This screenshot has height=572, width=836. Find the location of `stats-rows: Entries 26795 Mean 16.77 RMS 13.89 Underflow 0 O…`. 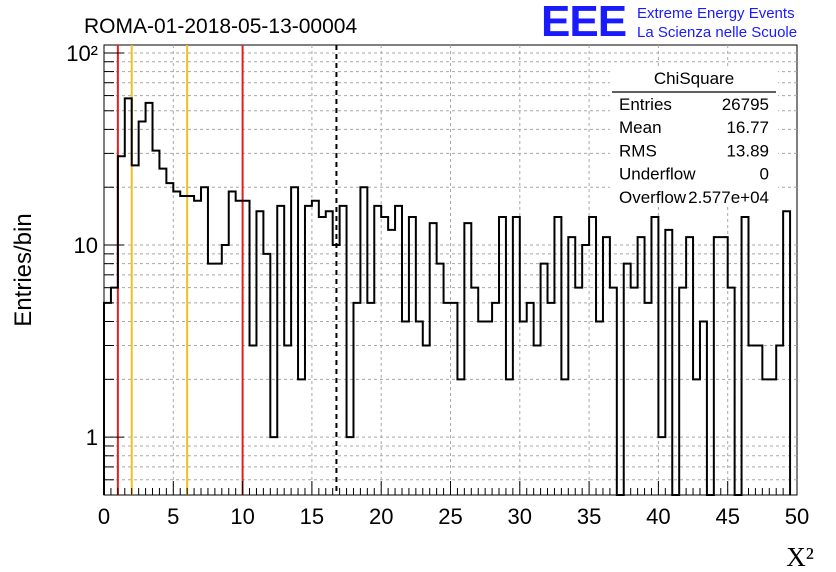

stats-rows: Entries 26795 Mean 16.77 RMS 13.89 Underflow 0 O… is located at coordinates (694, 151).